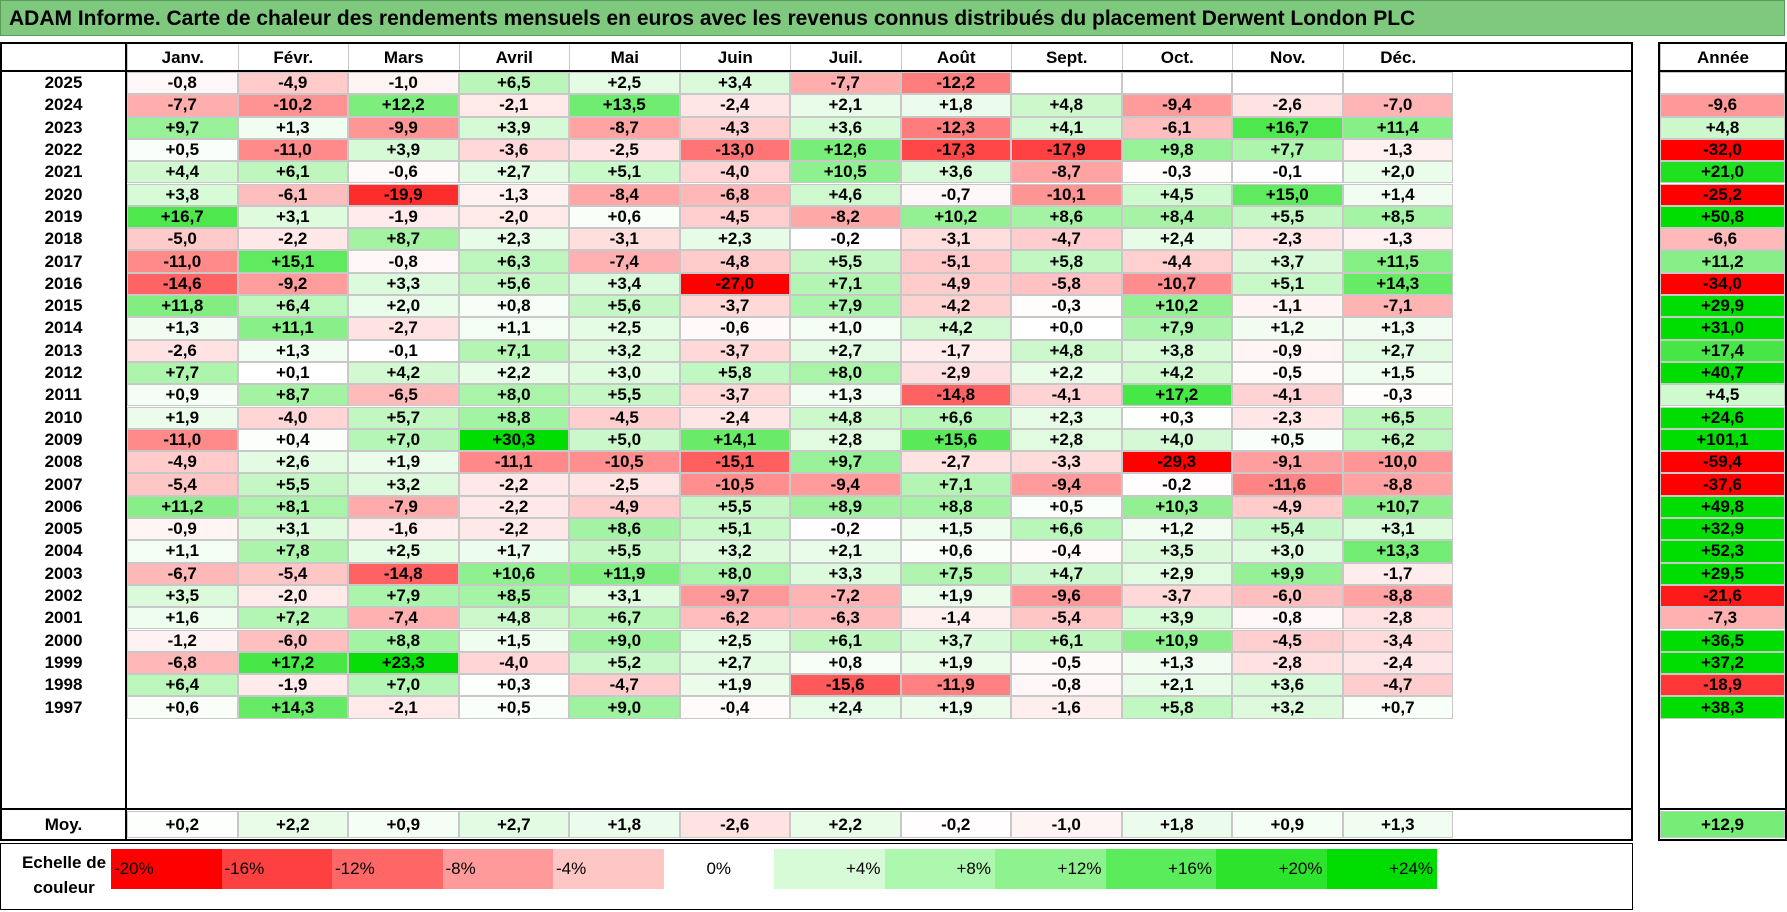  Describe the element at coordinates (1397, 506) in the screenshot. I see `heatmap-cell: +10,7` at that location.